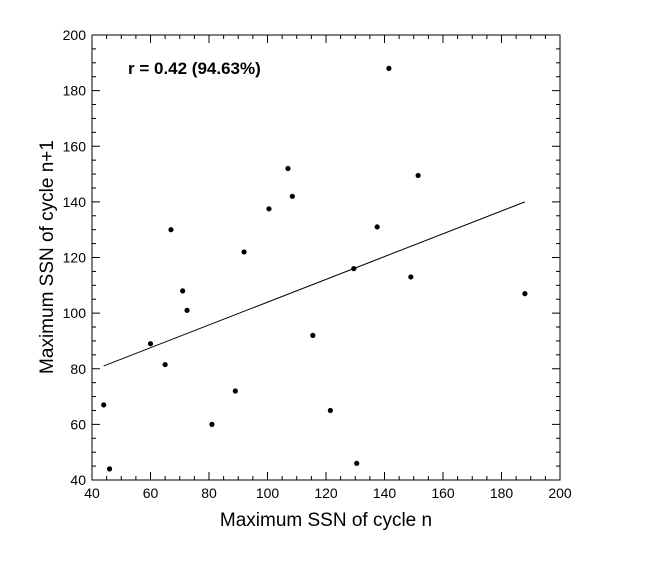 The image size is (664, 584). I want to click on x-tick-label: 140, so click(385, 493).